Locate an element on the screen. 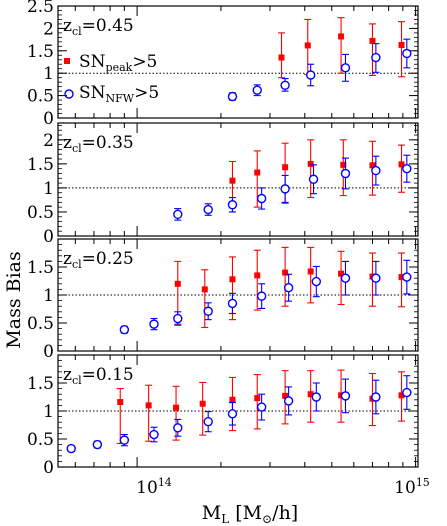 The width and height of the screenshot is (447, 526). panel-label: zcl=0.25 is located at coordinates (98, 260).